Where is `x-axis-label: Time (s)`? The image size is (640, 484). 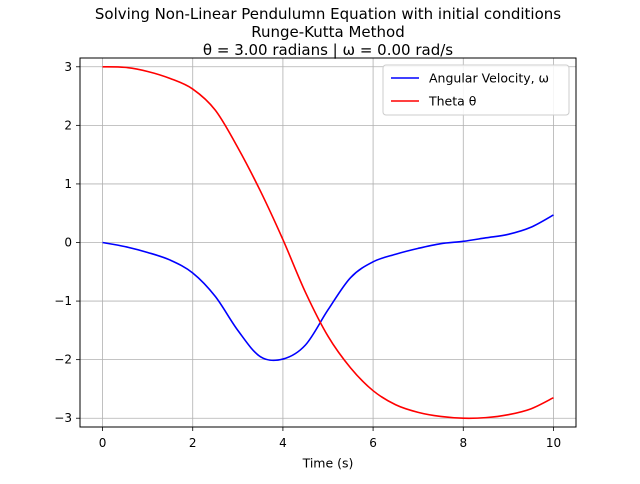
x-axis-label: Time (s) is located at coordinates (328, 463).